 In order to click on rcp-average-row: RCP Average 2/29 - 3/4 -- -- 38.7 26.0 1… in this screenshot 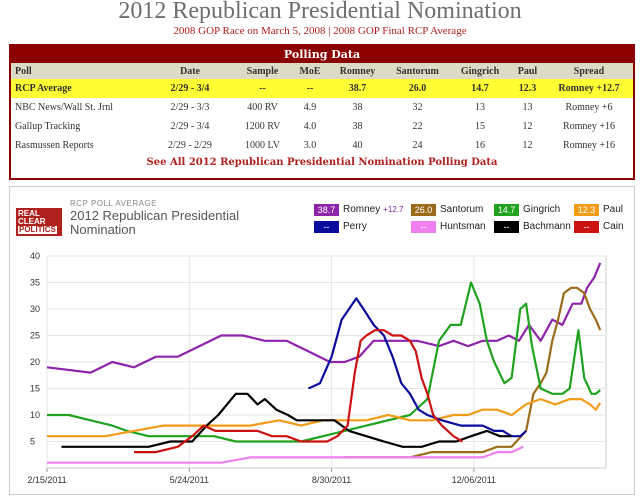, I will do `click(322, 88)`.